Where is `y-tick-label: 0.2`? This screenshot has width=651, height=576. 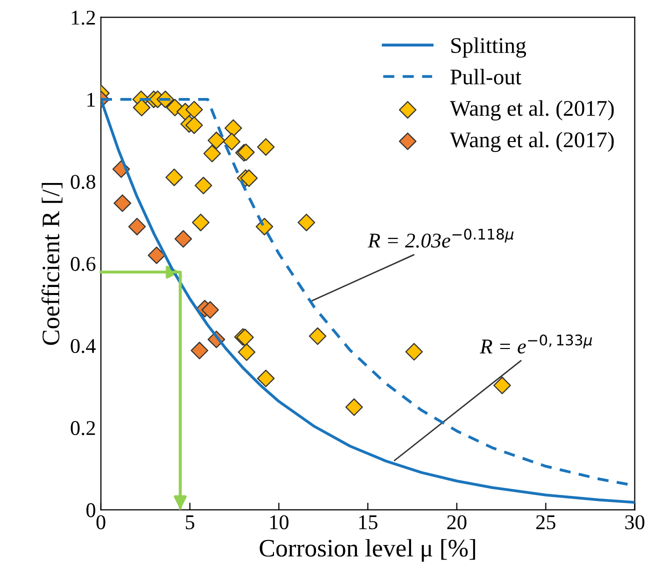
y-tick-label: 0.2 is located at coordinates (82, 428).